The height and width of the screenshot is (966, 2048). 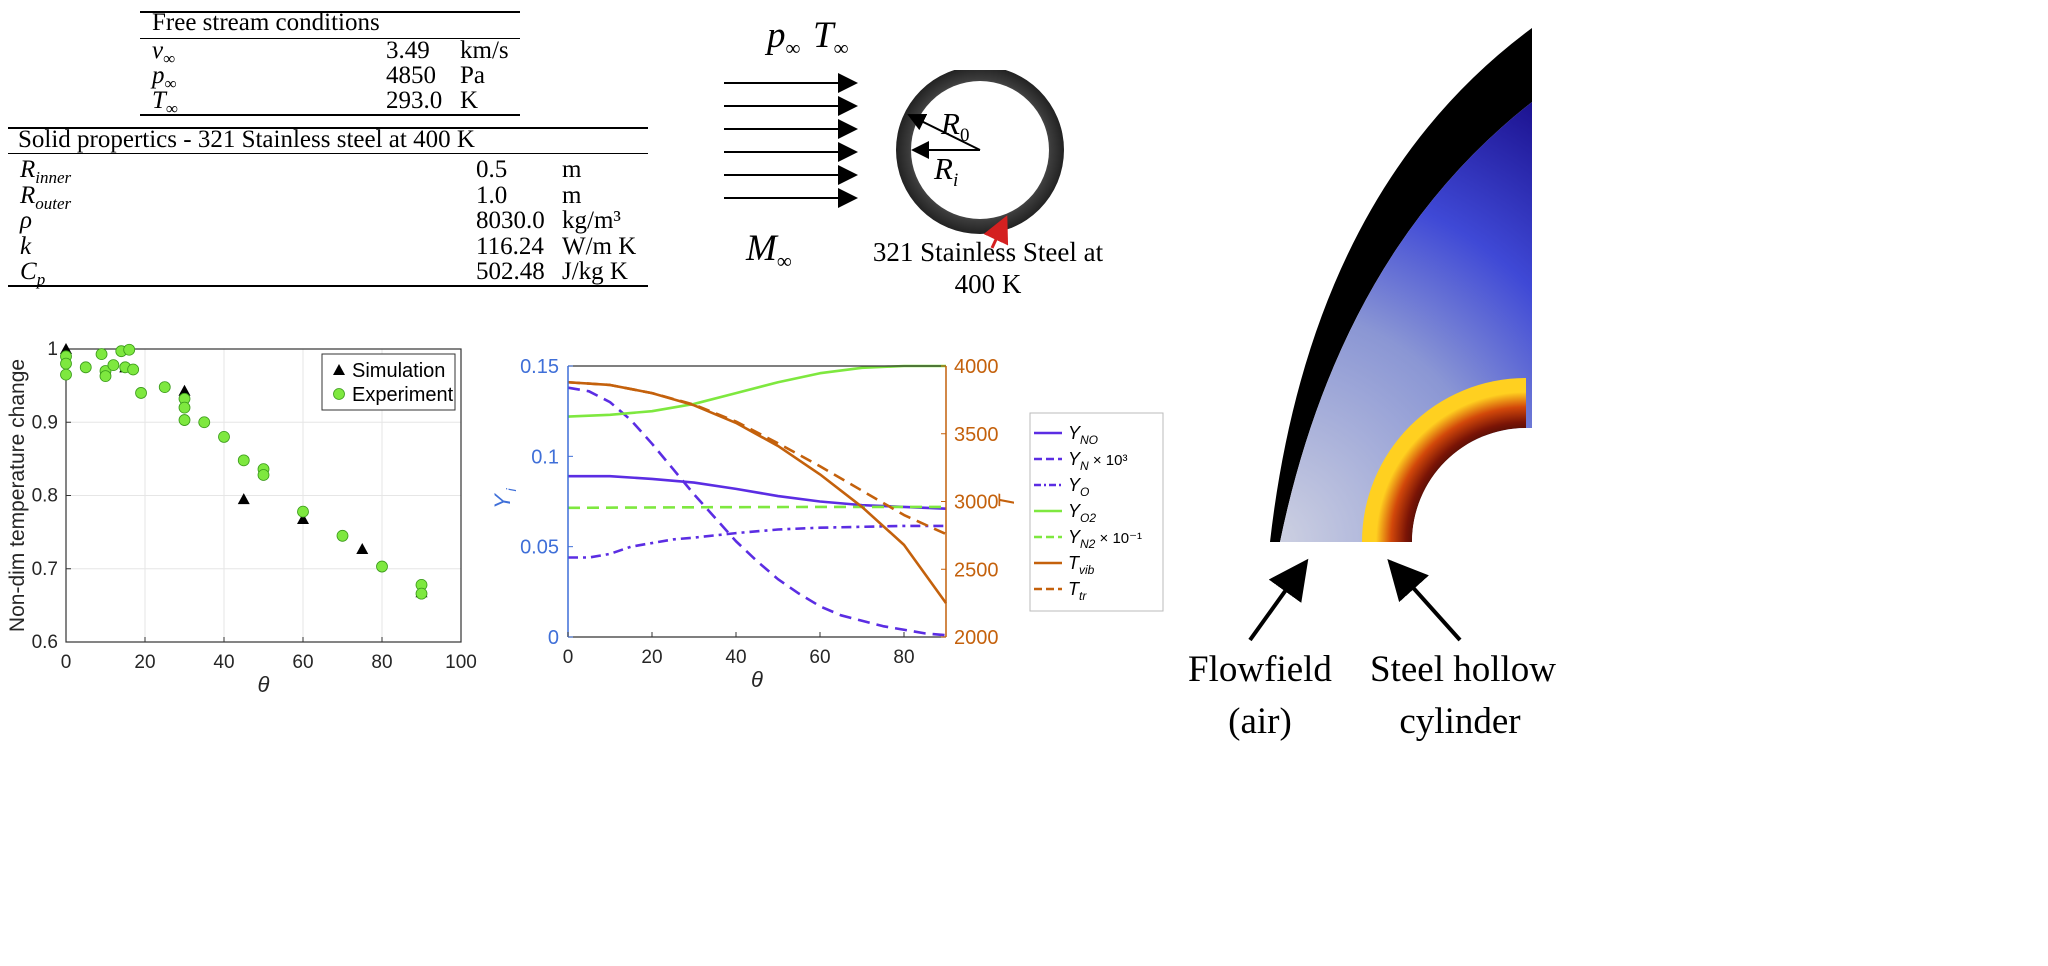 What do you see at coordinates (545, 457) in the screenshot?
I see `left-y-tick-label: 0.1` at bounding box center [545, 457].